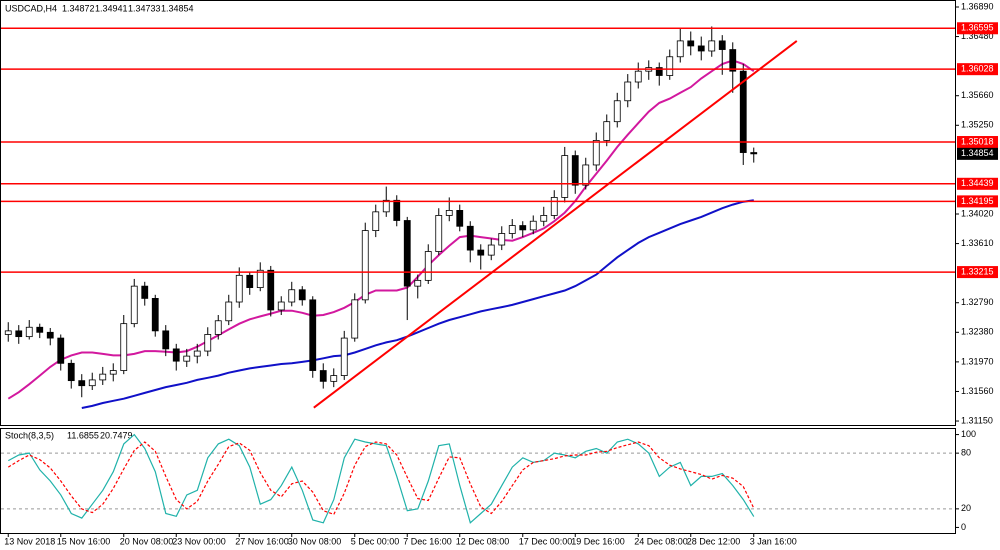 The width and height of the screenshot is (1000, 550). Describe the element at coordinates (977, 6) in the screenshot. I see `y-tick-label: 1.36890` at that location.